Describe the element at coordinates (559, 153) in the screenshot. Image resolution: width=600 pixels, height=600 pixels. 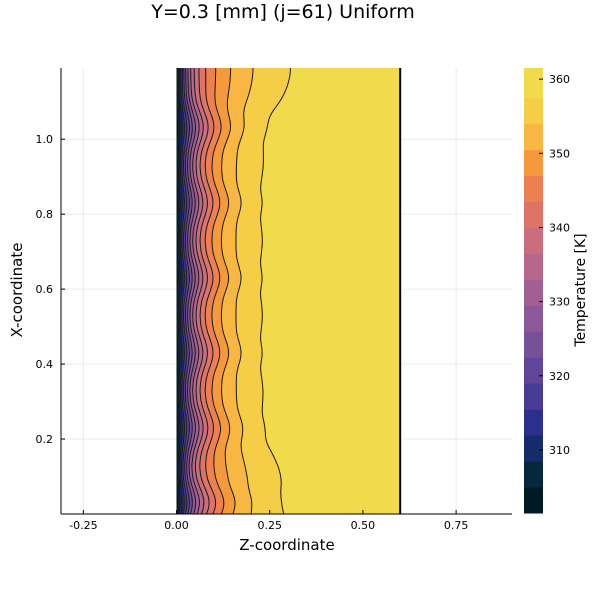
I see `colorbar-tick-label: 350` at that location.